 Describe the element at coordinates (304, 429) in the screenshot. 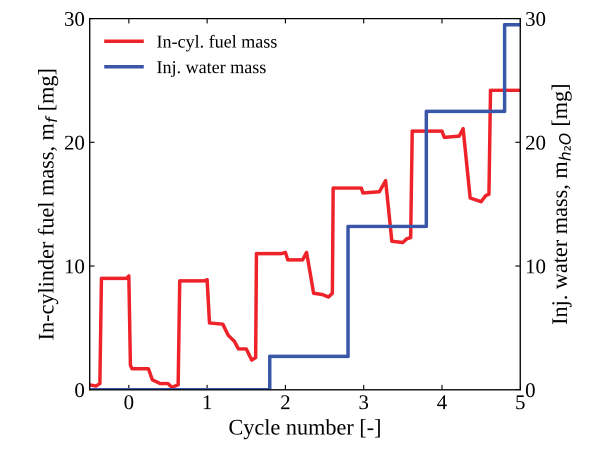

I see `x-axis-title: Cycle number [-]` at that location.